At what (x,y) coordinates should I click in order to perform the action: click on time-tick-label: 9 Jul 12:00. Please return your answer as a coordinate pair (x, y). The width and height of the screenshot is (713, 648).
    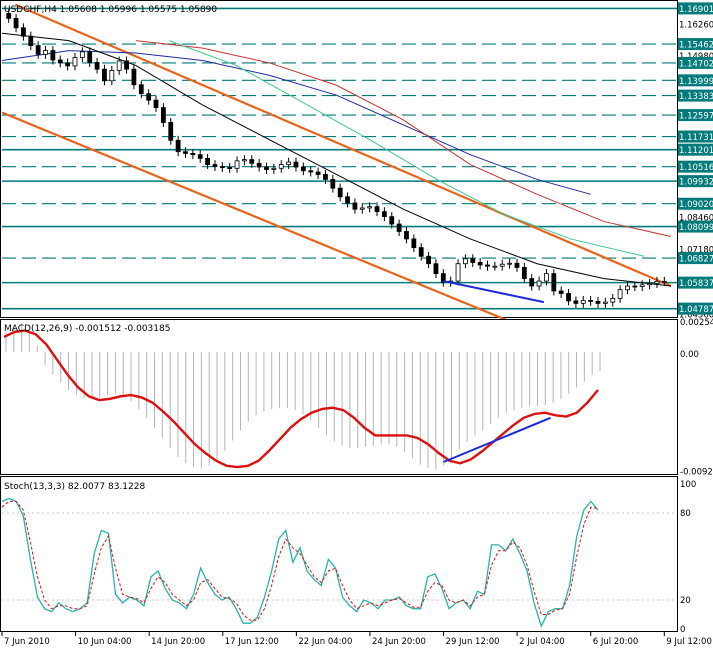
    Looking at the image, I should click on (689, 642).